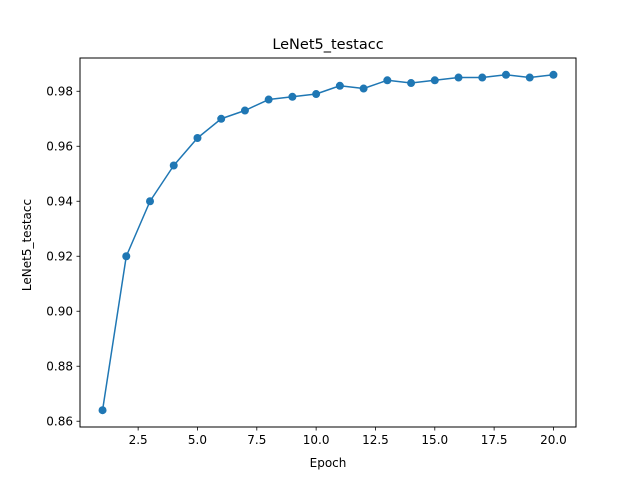  I want to click on y-tick-label: 0.98, so click(59, 92).